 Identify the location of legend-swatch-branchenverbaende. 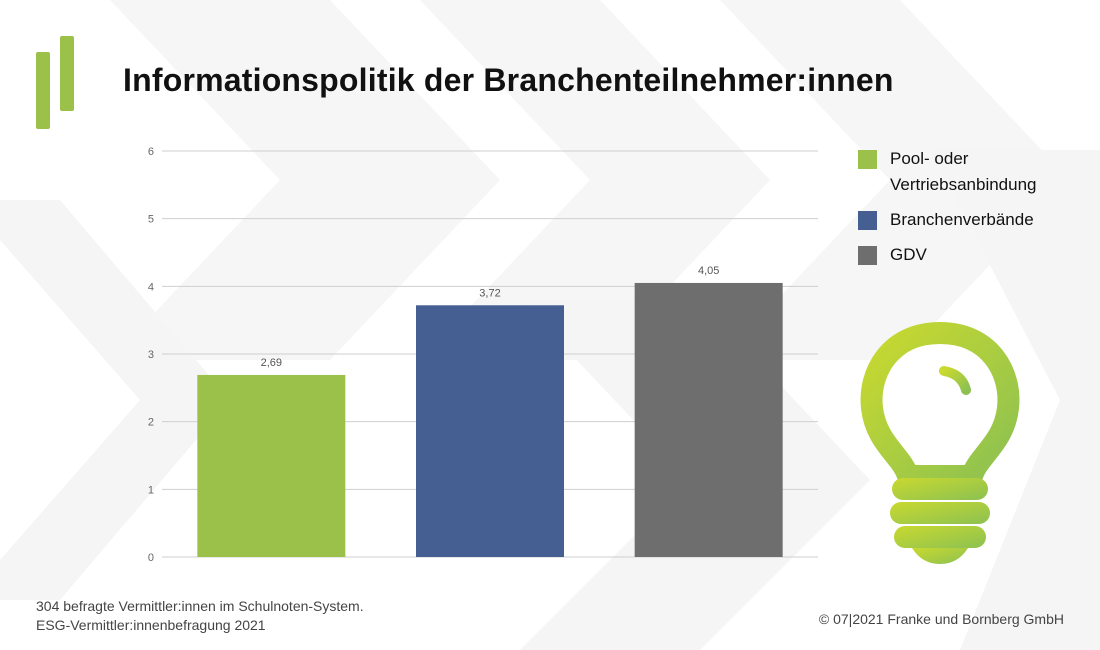
(867, 220).